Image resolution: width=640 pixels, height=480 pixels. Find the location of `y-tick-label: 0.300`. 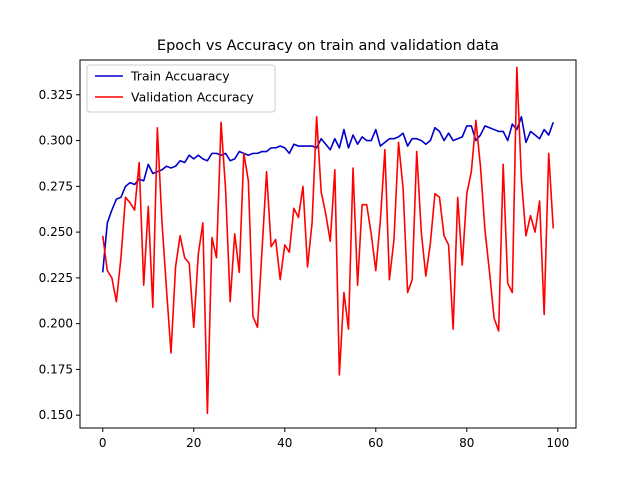

y-tick-label: 0.300 is located at coordinates (56, 141).